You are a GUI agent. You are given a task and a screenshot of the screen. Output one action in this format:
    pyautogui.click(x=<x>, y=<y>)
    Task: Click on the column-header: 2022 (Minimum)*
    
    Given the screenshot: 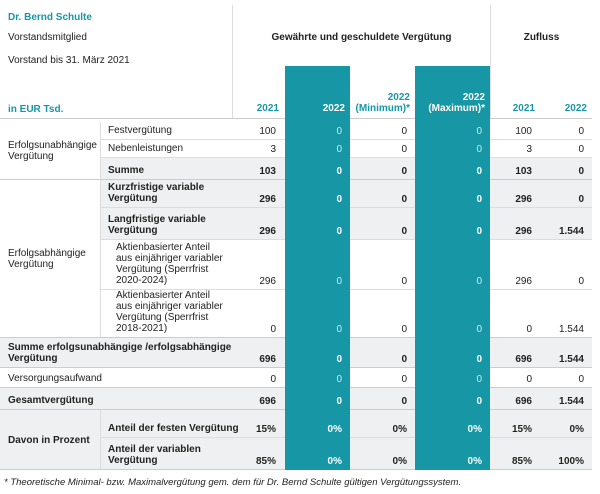 What is the action you would take?
    pyautogui.click(x=382, y=103)
    